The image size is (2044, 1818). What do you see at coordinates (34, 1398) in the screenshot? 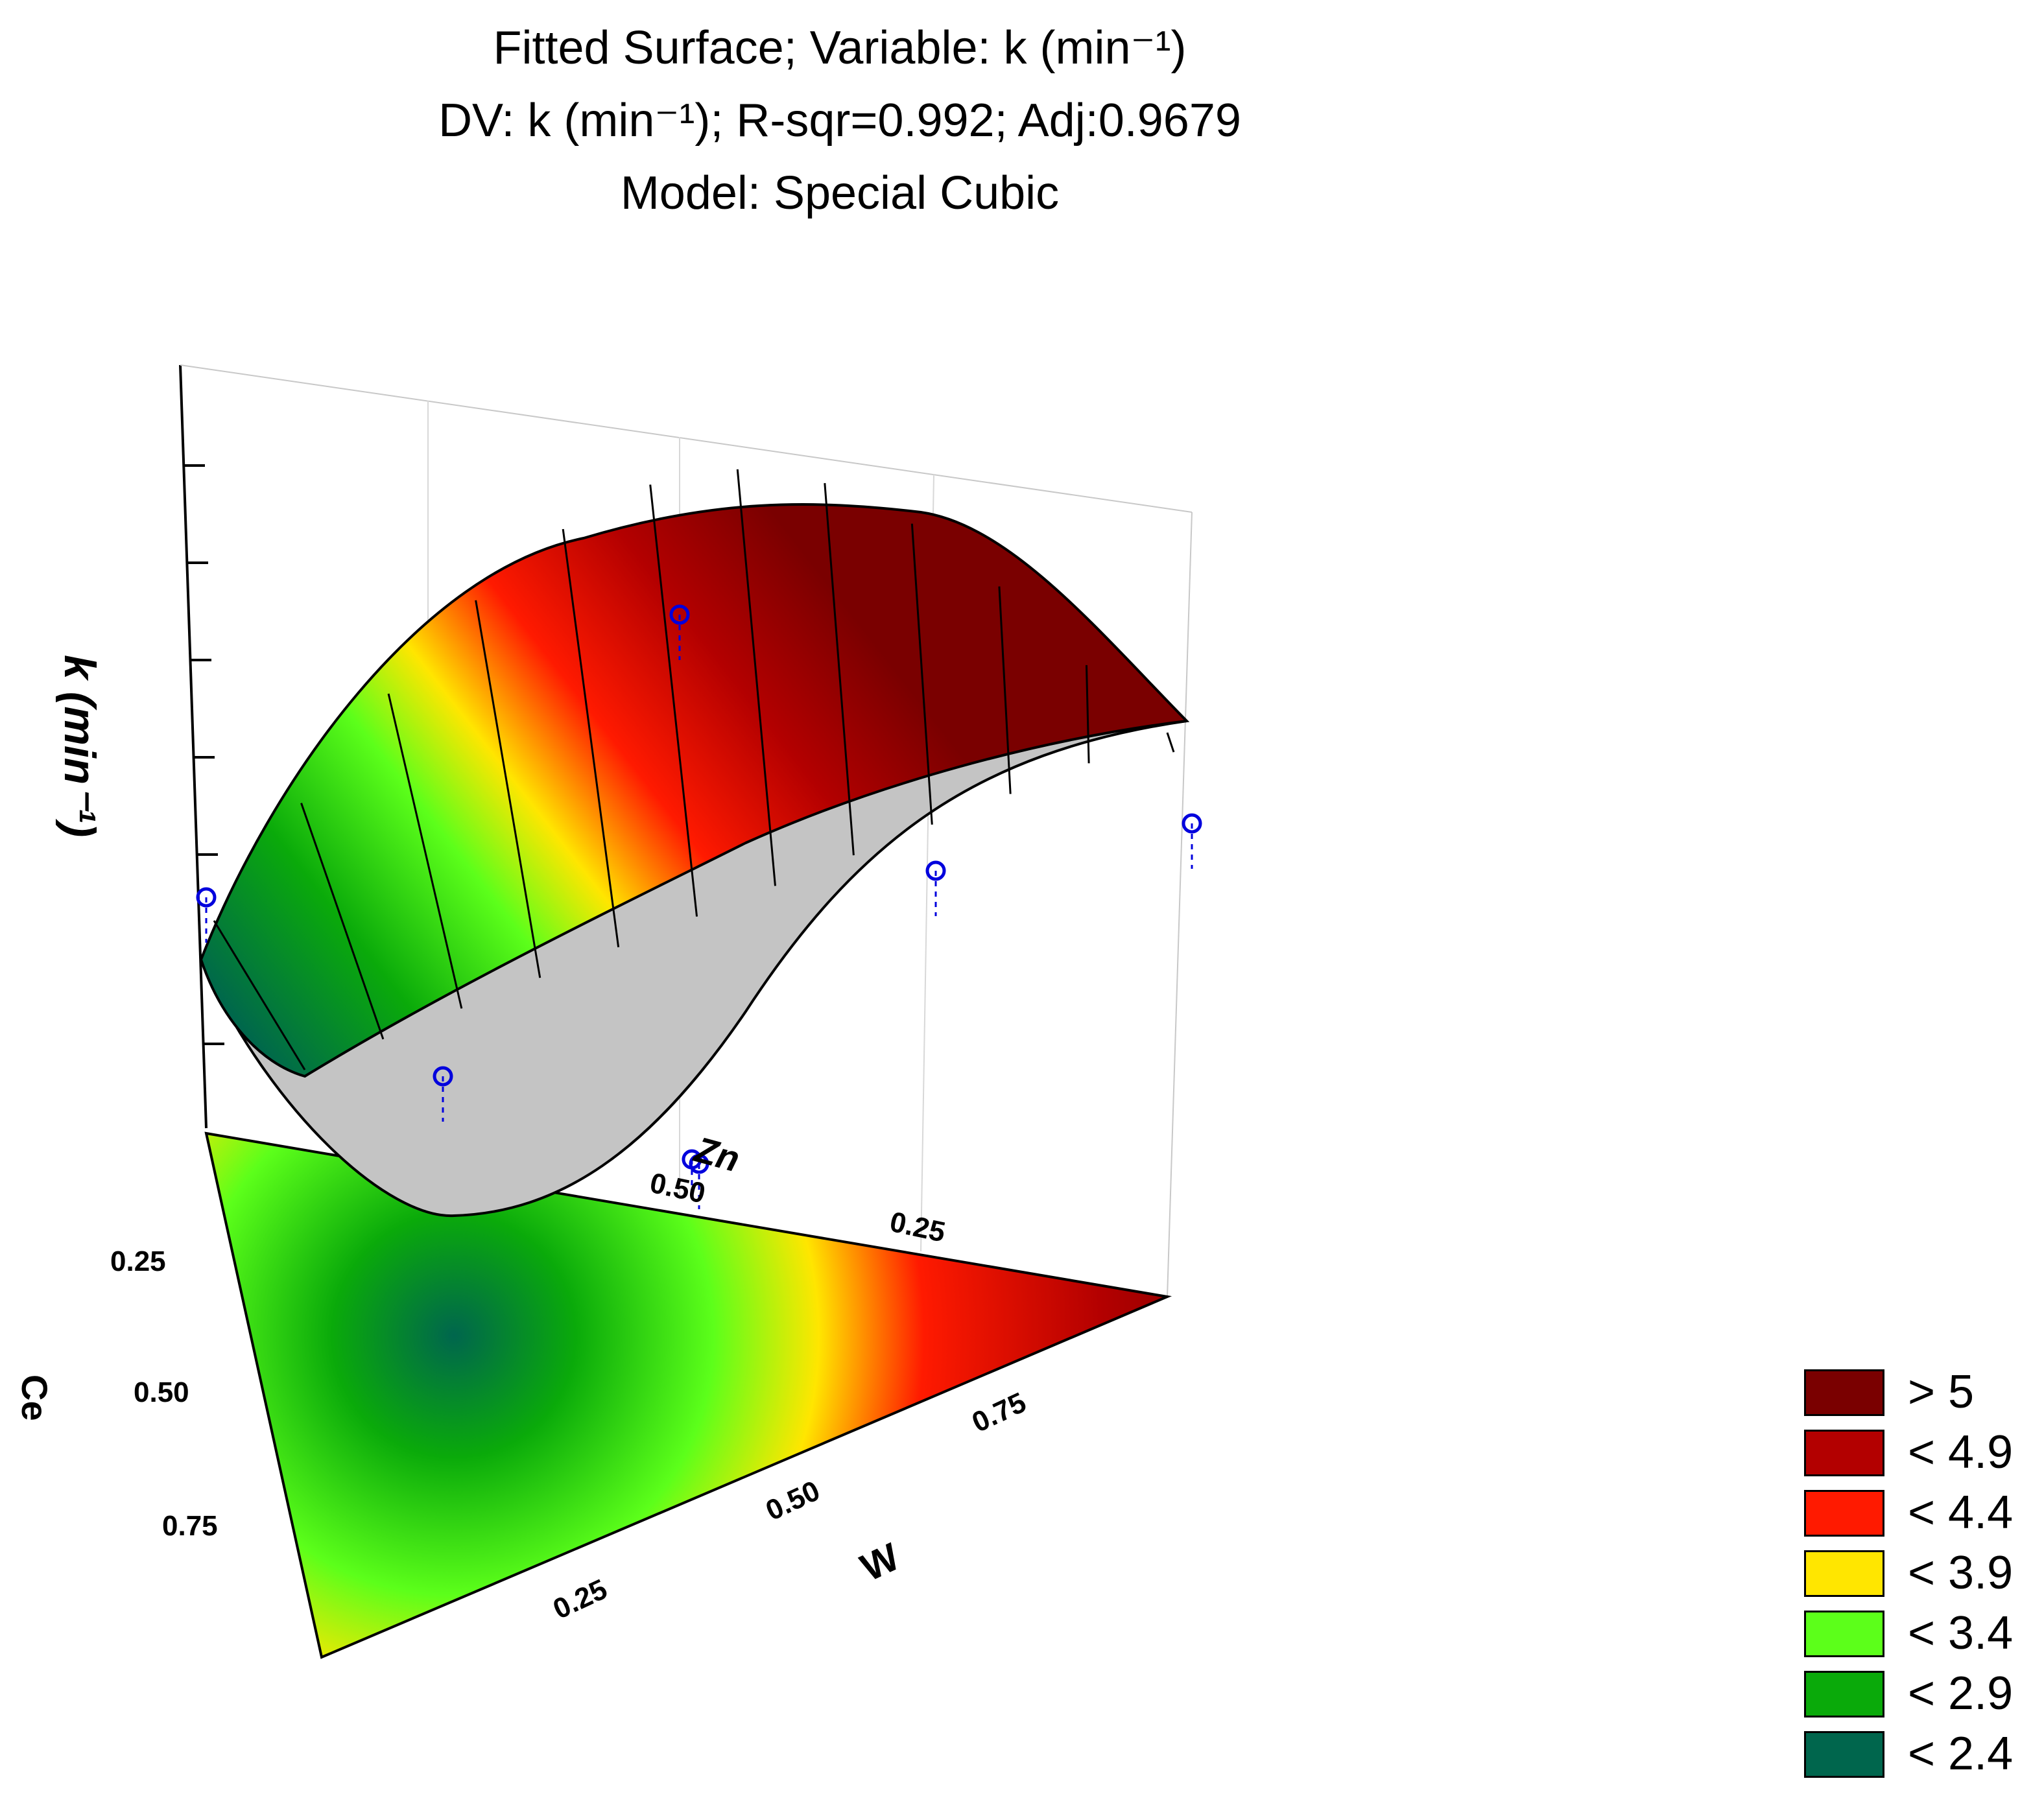
I see `ce-axis-label: Ce` at bounding box center [34, 1398].